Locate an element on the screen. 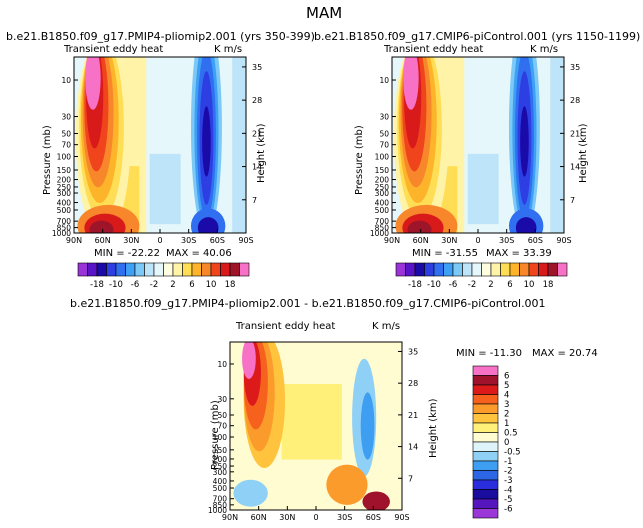  colorbar-label: 10 is located at coordinates (529, 285).